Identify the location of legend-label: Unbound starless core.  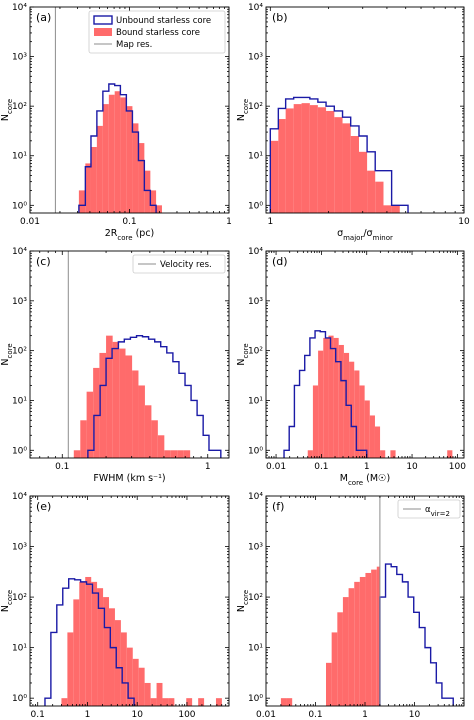
(163, 21).